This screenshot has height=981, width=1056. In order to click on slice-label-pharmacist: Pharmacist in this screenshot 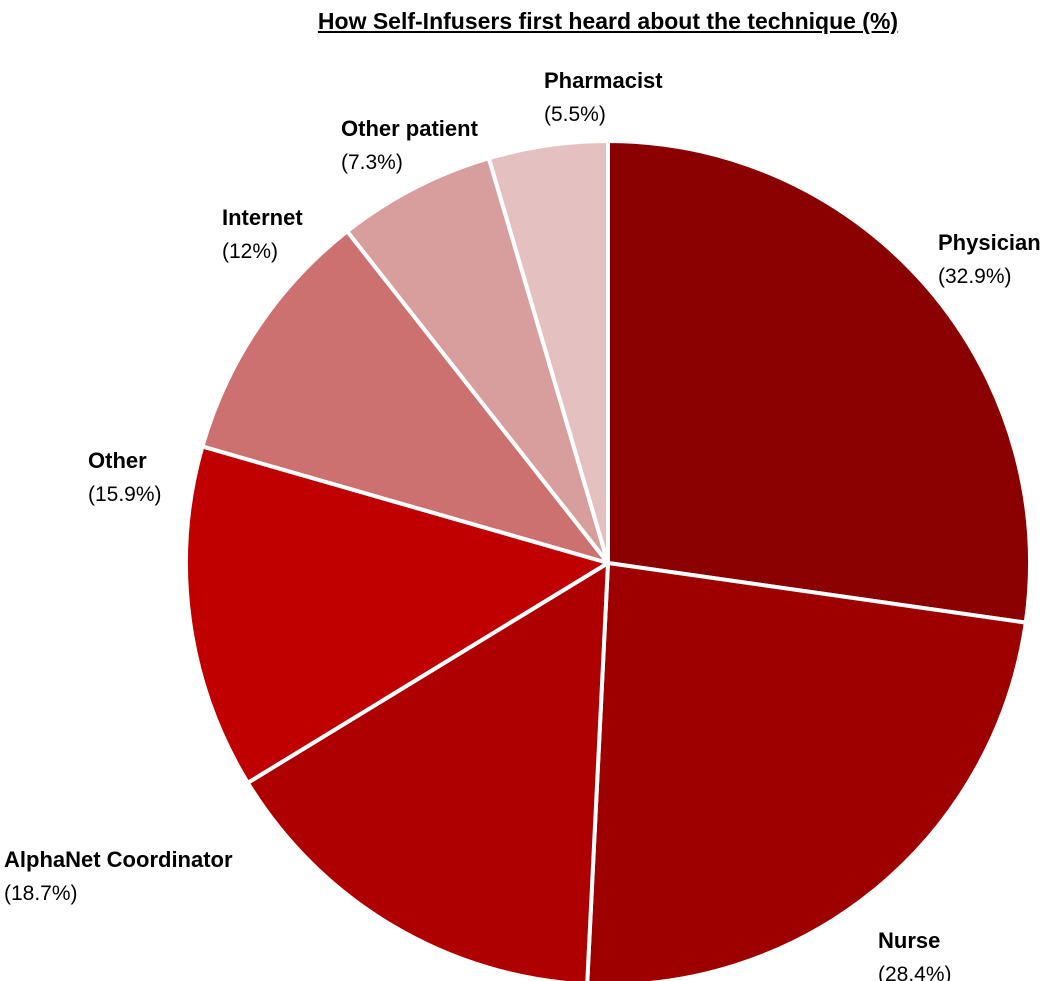, I will do `click(603, 80)`.